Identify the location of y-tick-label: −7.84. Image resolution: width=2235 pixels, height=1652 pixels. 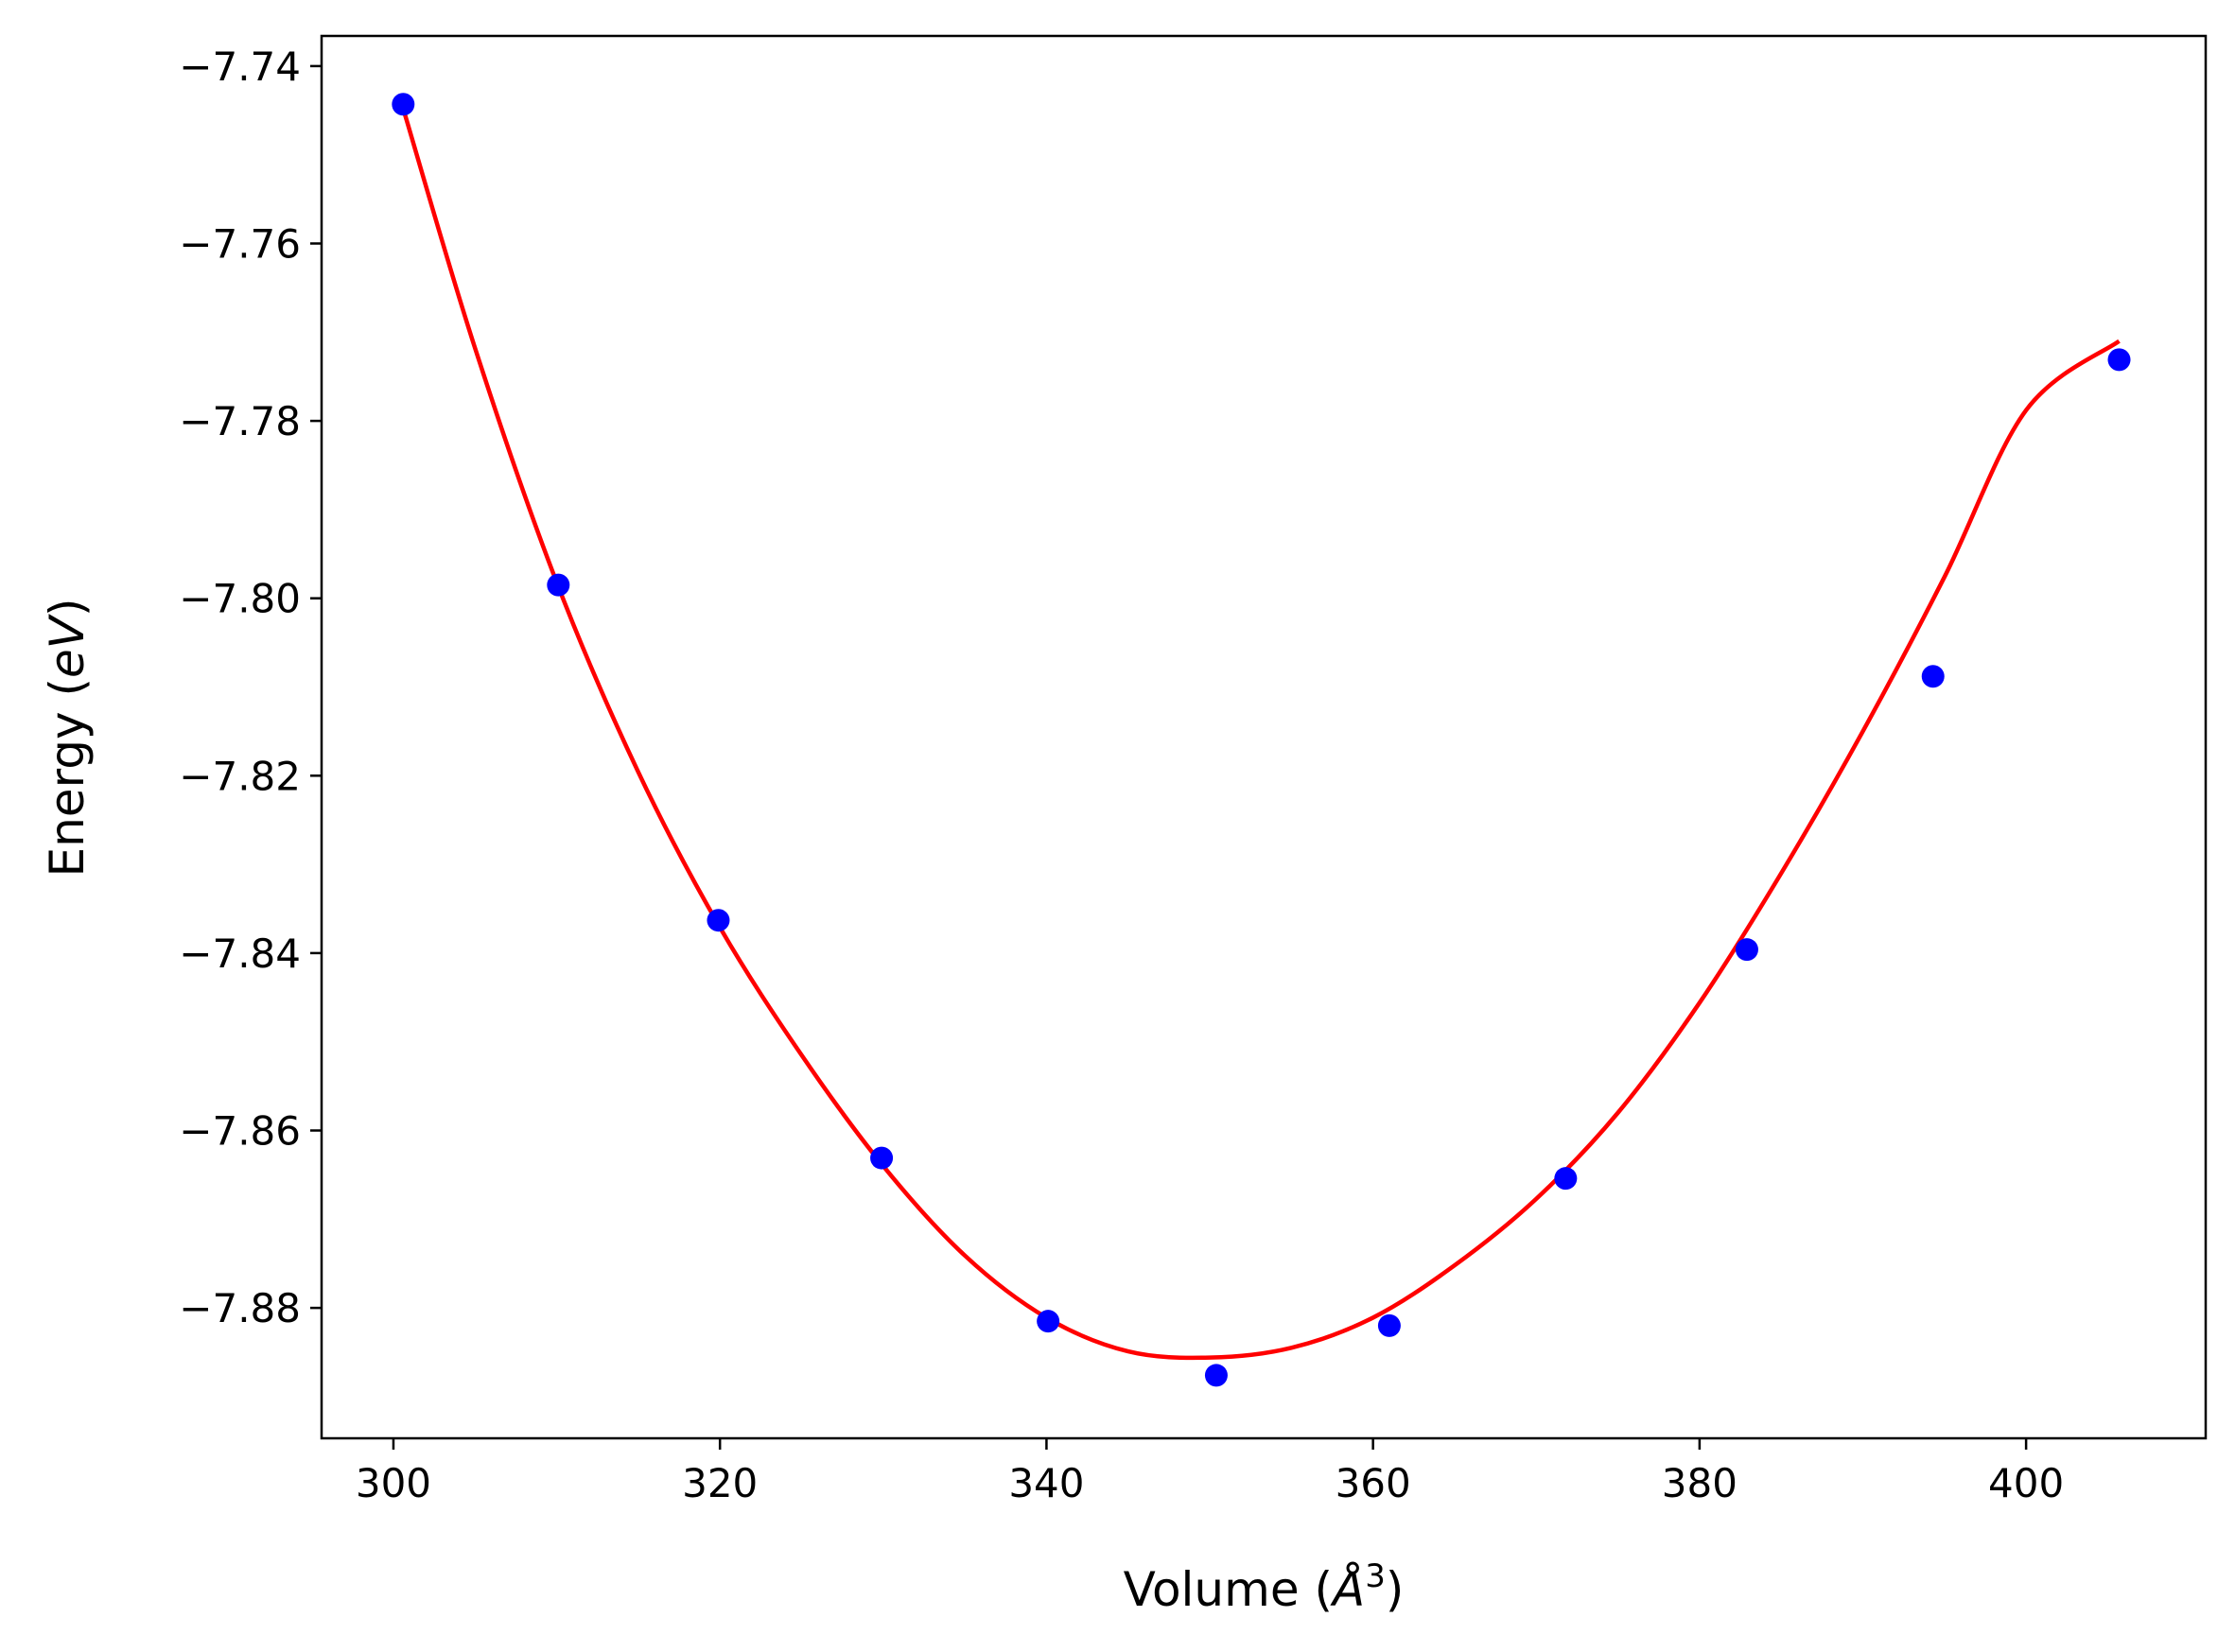
(240, 954).